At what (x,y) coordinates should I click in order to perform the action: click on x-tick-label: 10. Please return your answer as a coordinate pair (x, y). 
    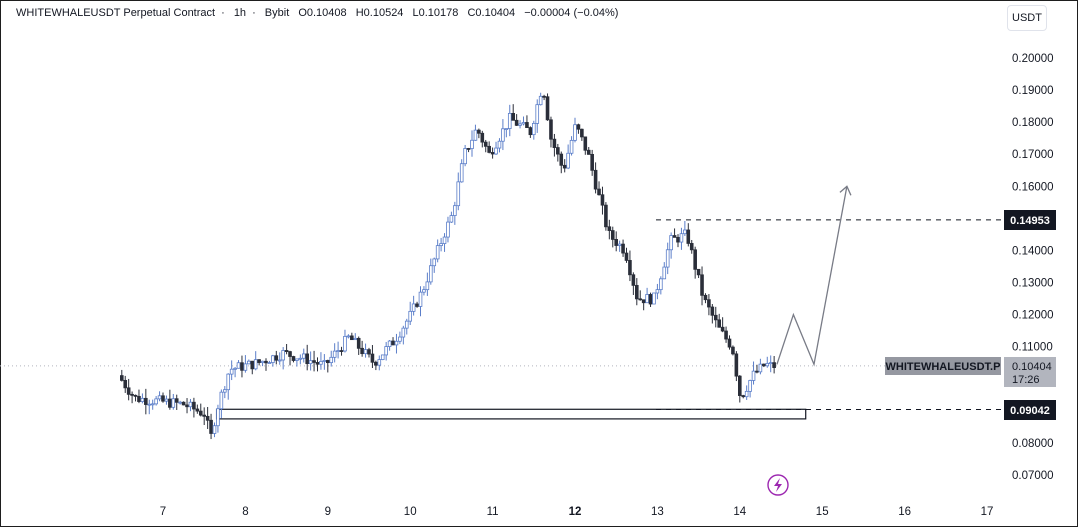
    Looking at the image, I should click on (410, 512).